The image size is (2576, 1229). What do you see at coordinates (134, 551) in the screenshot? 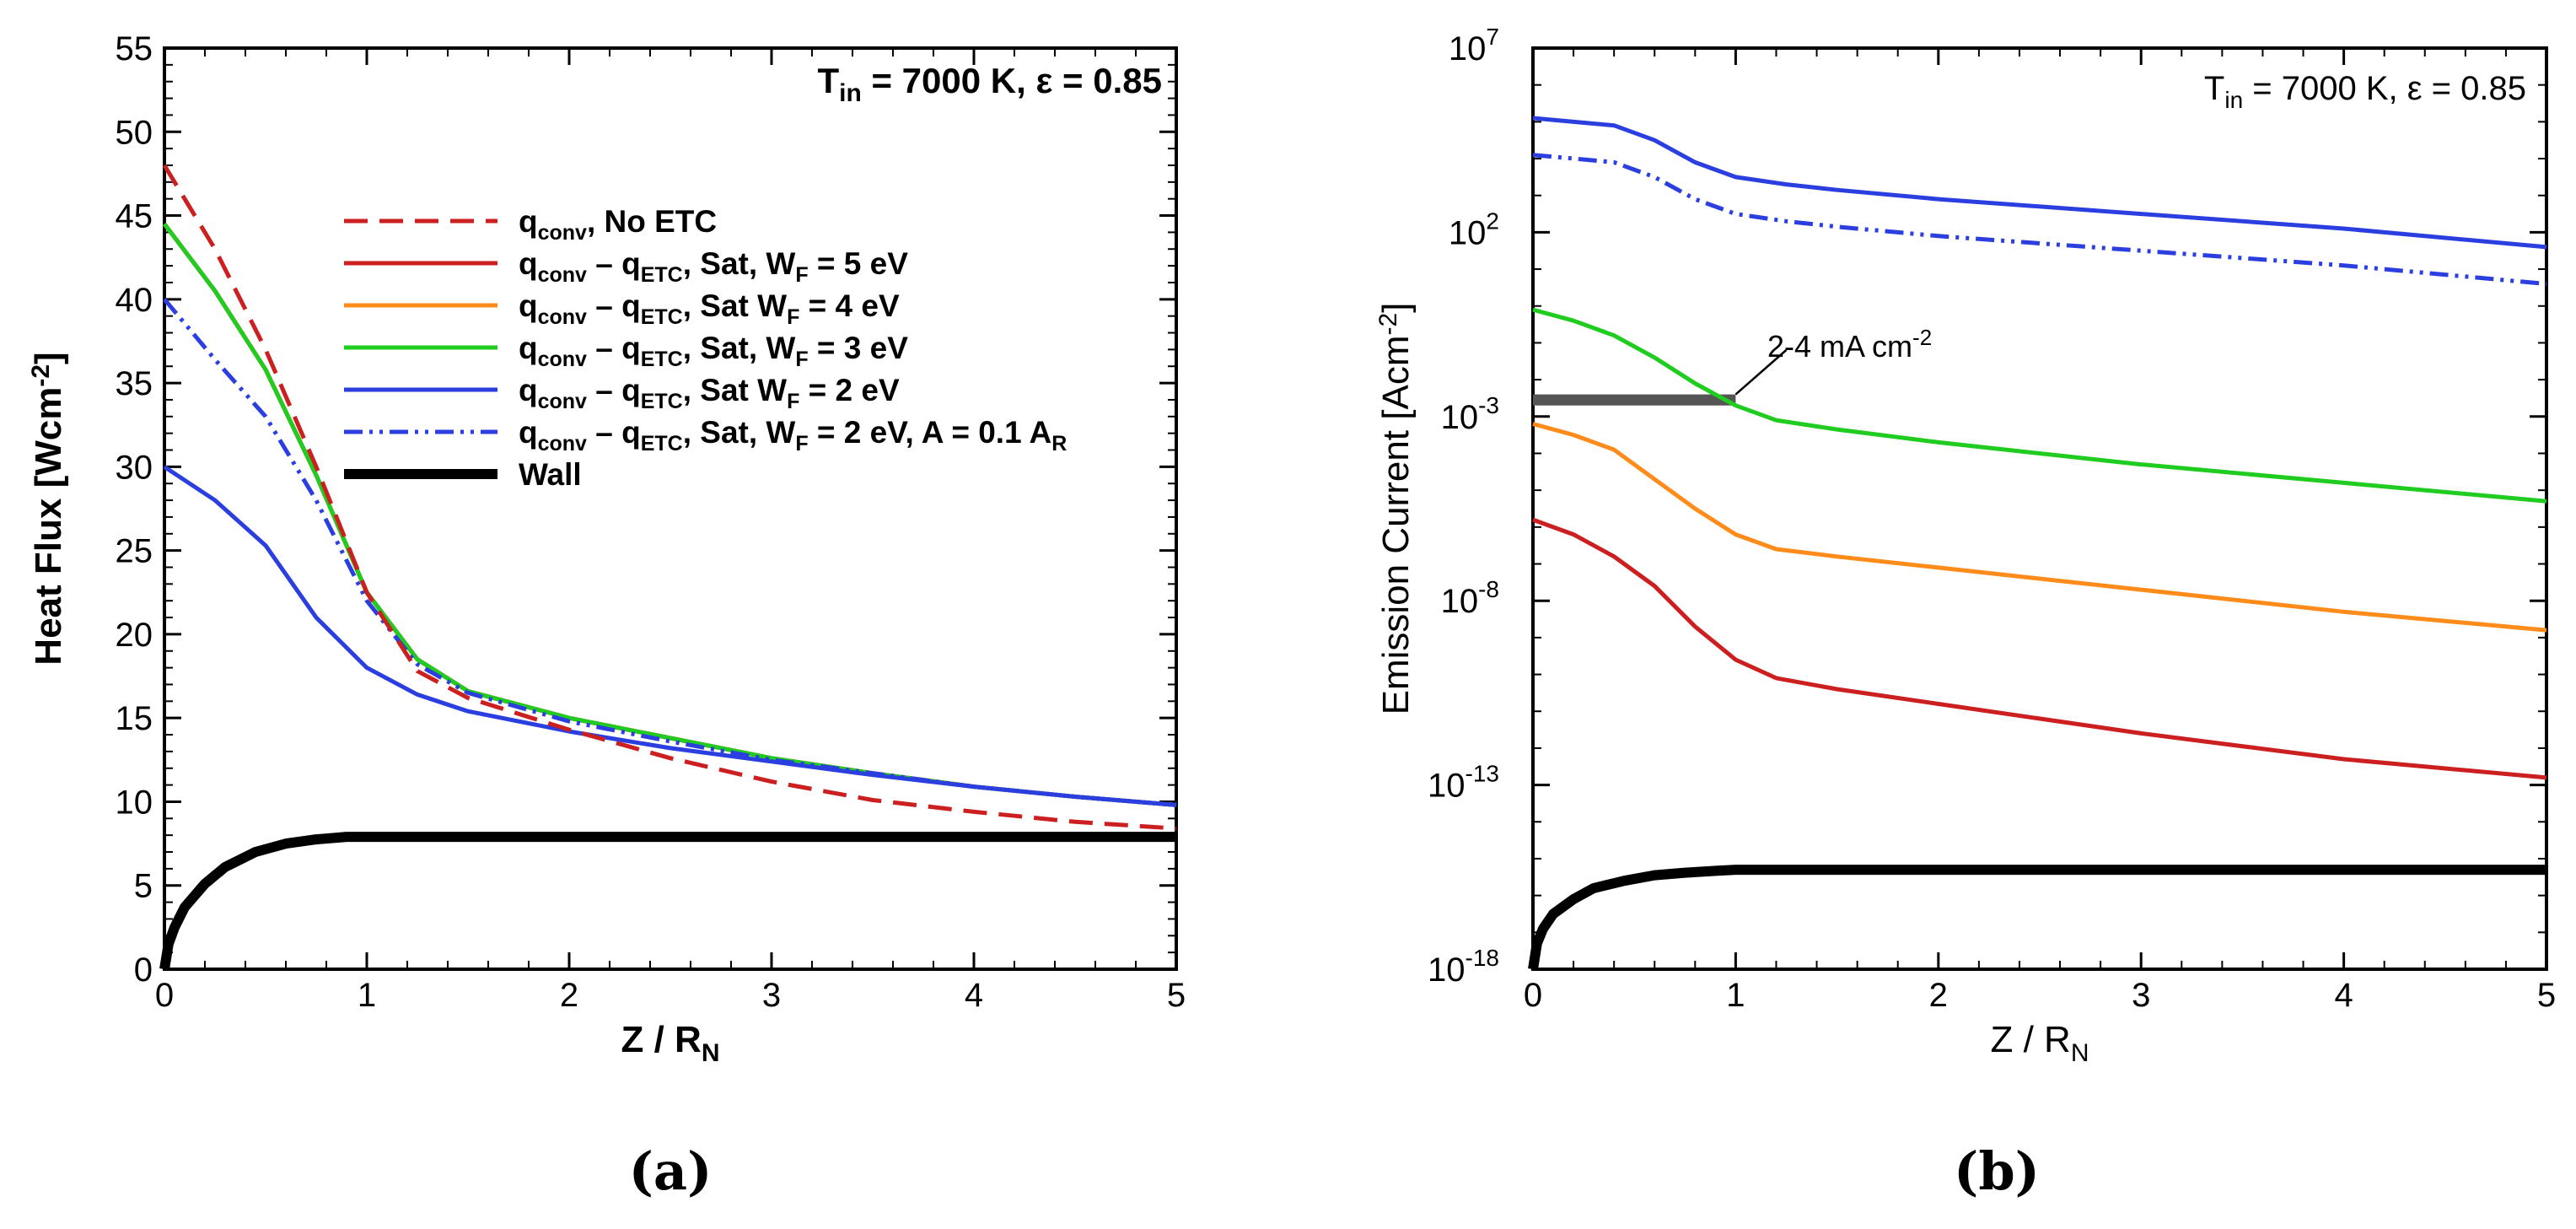
I see `panel-a-y-tick-label: 25` at bounding box center [134, 551].